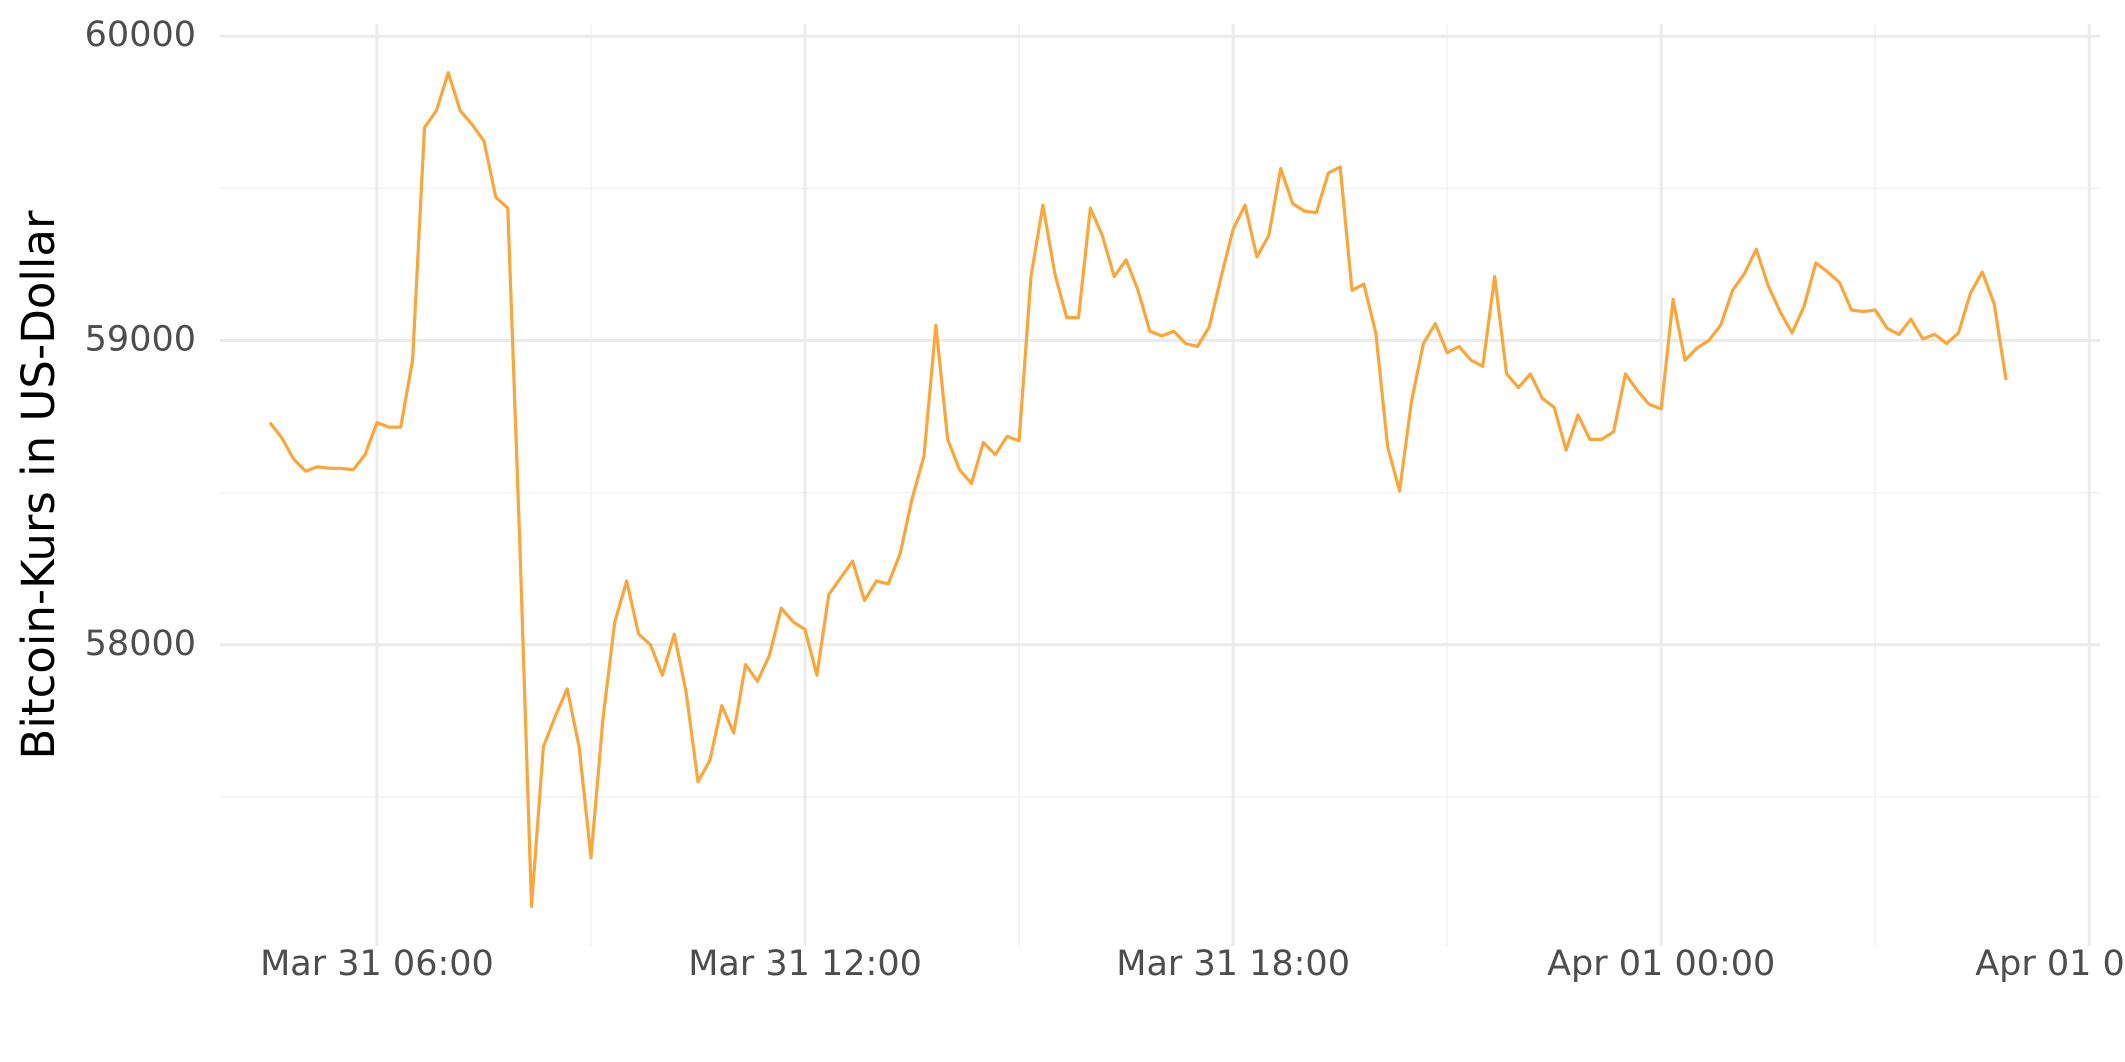 This screenshot has width=2125, height=1062. I want to click on y-tick-label: 60000, so click(140, 35).